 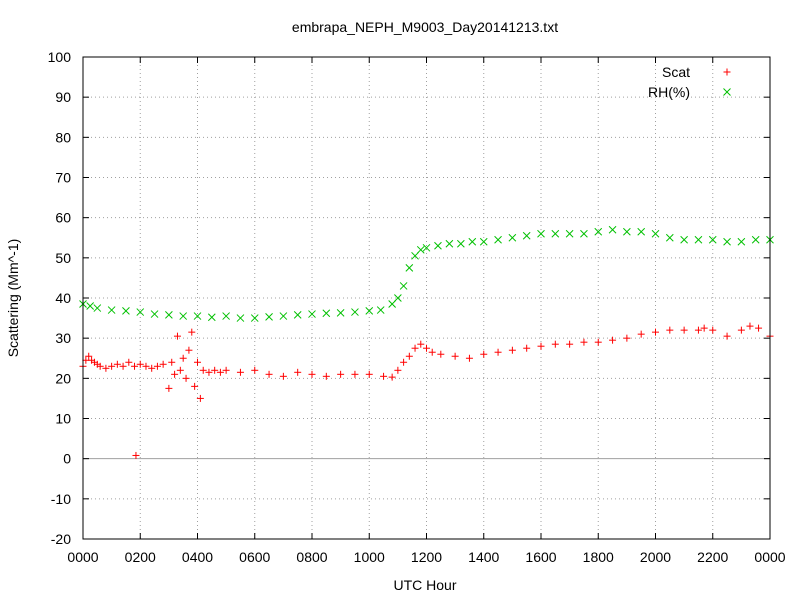 What do you see at coordinates (424, 585) in the screenshot?
I see `x-axis-label: UTC Hour` at bounding box center [424, 585].